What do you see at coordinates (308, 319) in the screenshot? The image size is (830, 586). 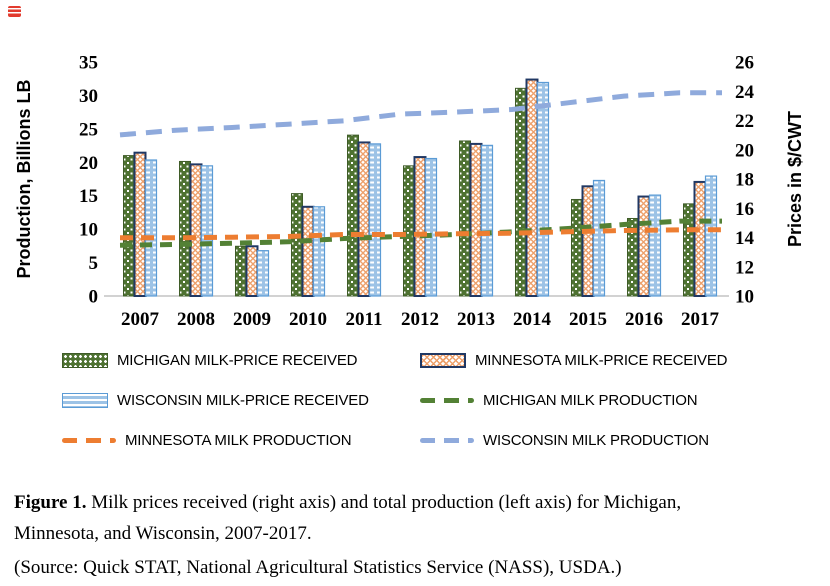 I see `x-axis-year-label: 2010` at bounding box center [308, 319].